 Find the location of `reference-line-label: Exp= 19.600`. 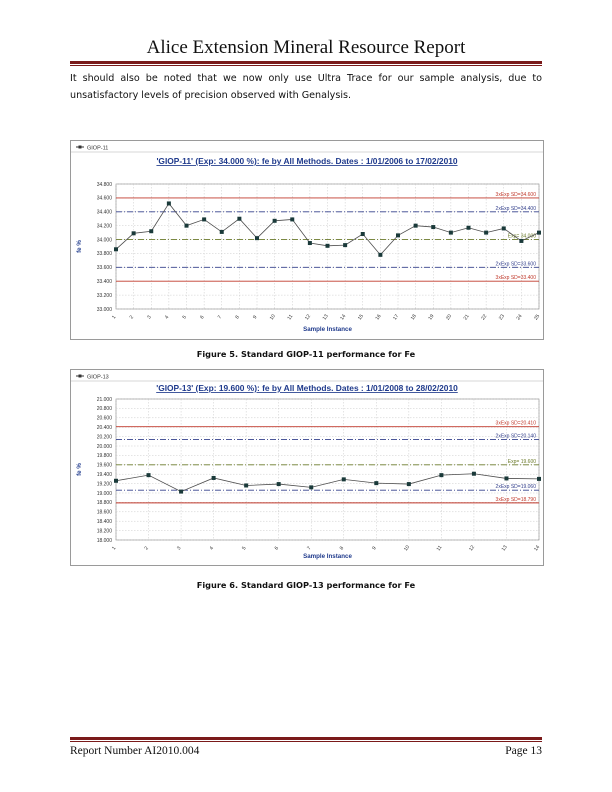

reference-line-label: Exp= 19.600 is located at coordinates (522, 462).